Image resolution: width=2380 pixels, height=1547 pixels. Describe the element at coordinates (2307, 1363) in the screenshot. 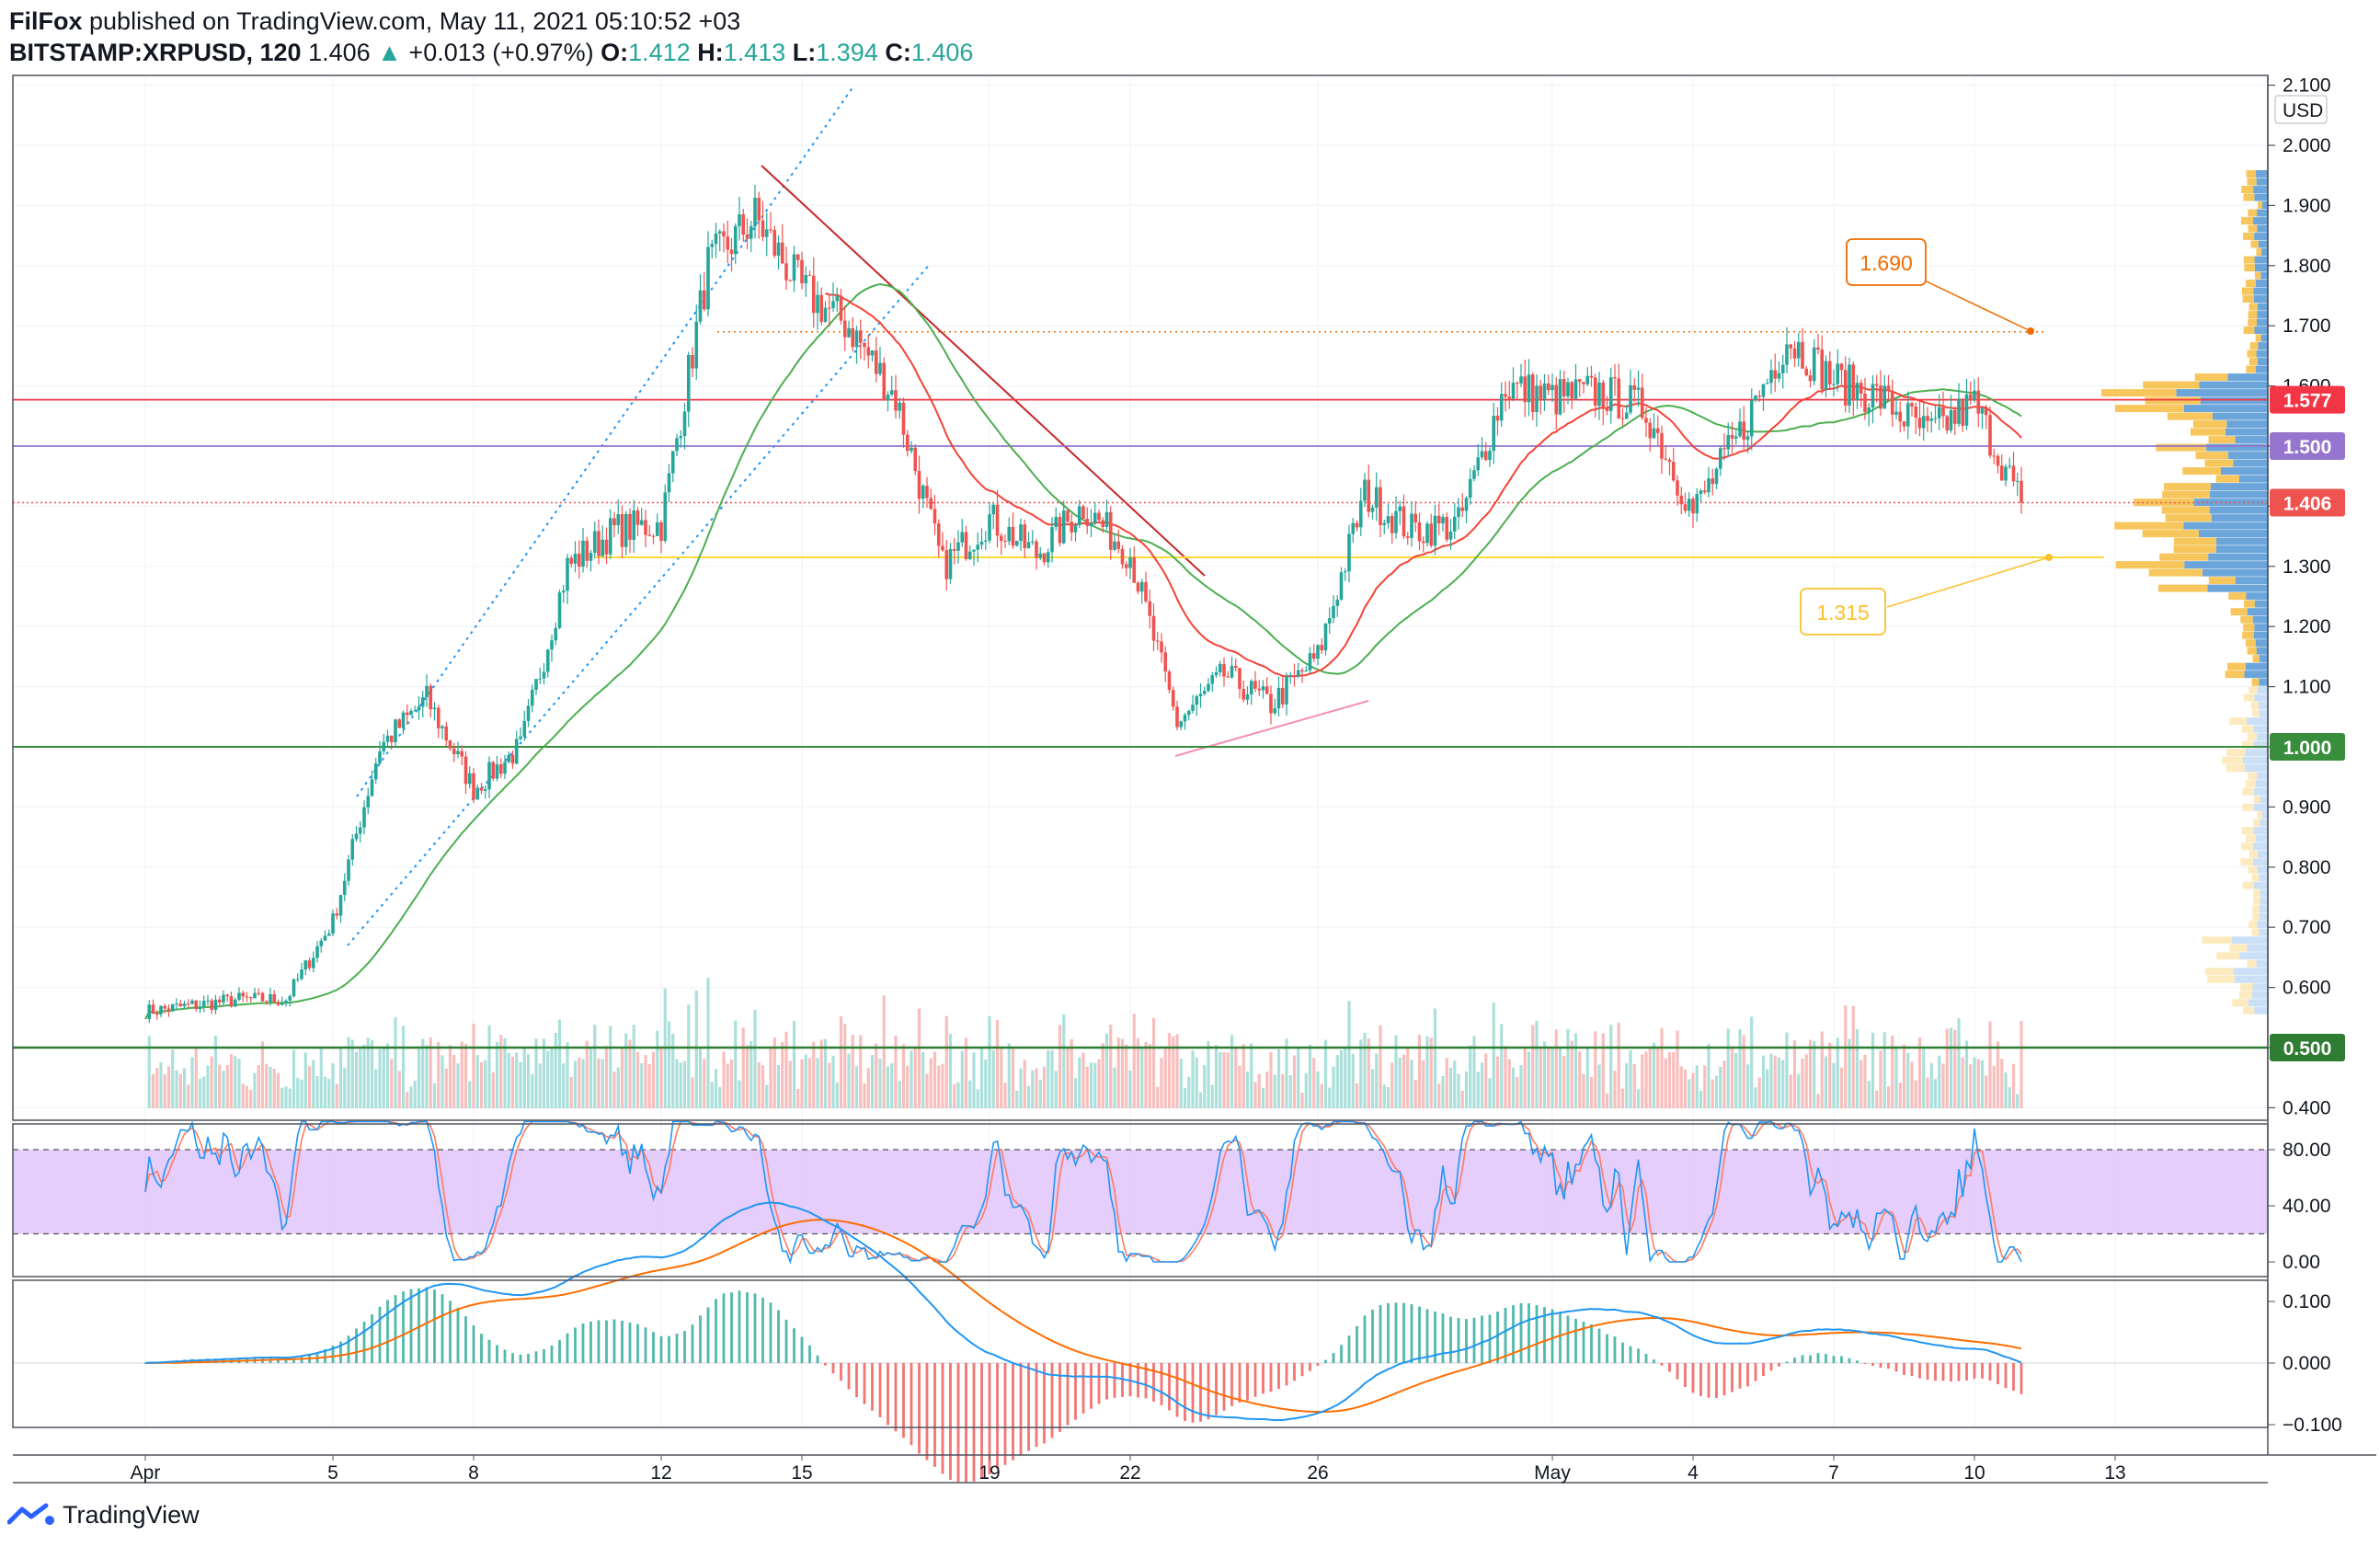

I see `macd-tick-label: 0.000` at that location.